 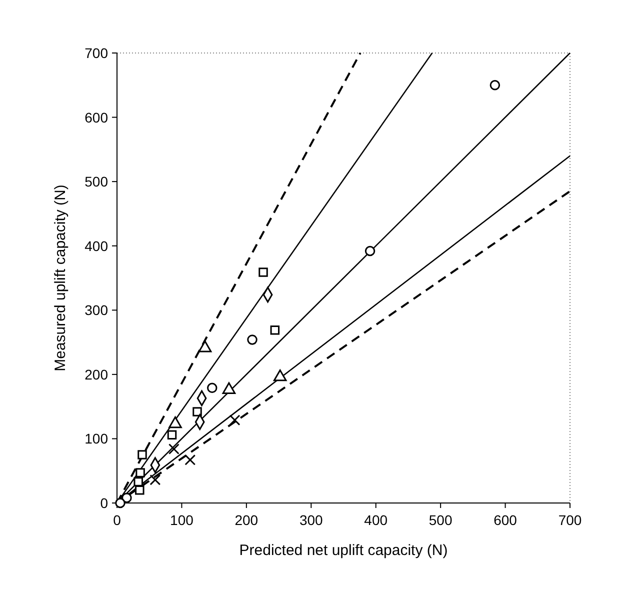 I want to click on y-tick-label: 300, so click(x=96, y=310).